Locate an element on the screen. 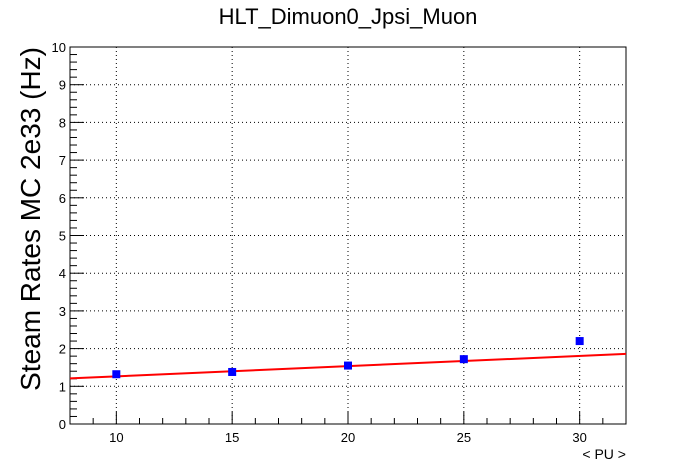 The image size is (696, 472). y-tick-label: 7 is located at coordinates (62, 160).